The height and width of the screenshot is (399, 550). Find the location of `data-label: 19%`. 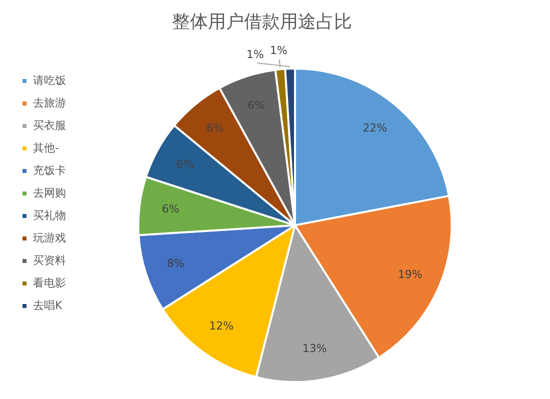

data-label: 19% is located at coordinates (410, 274).